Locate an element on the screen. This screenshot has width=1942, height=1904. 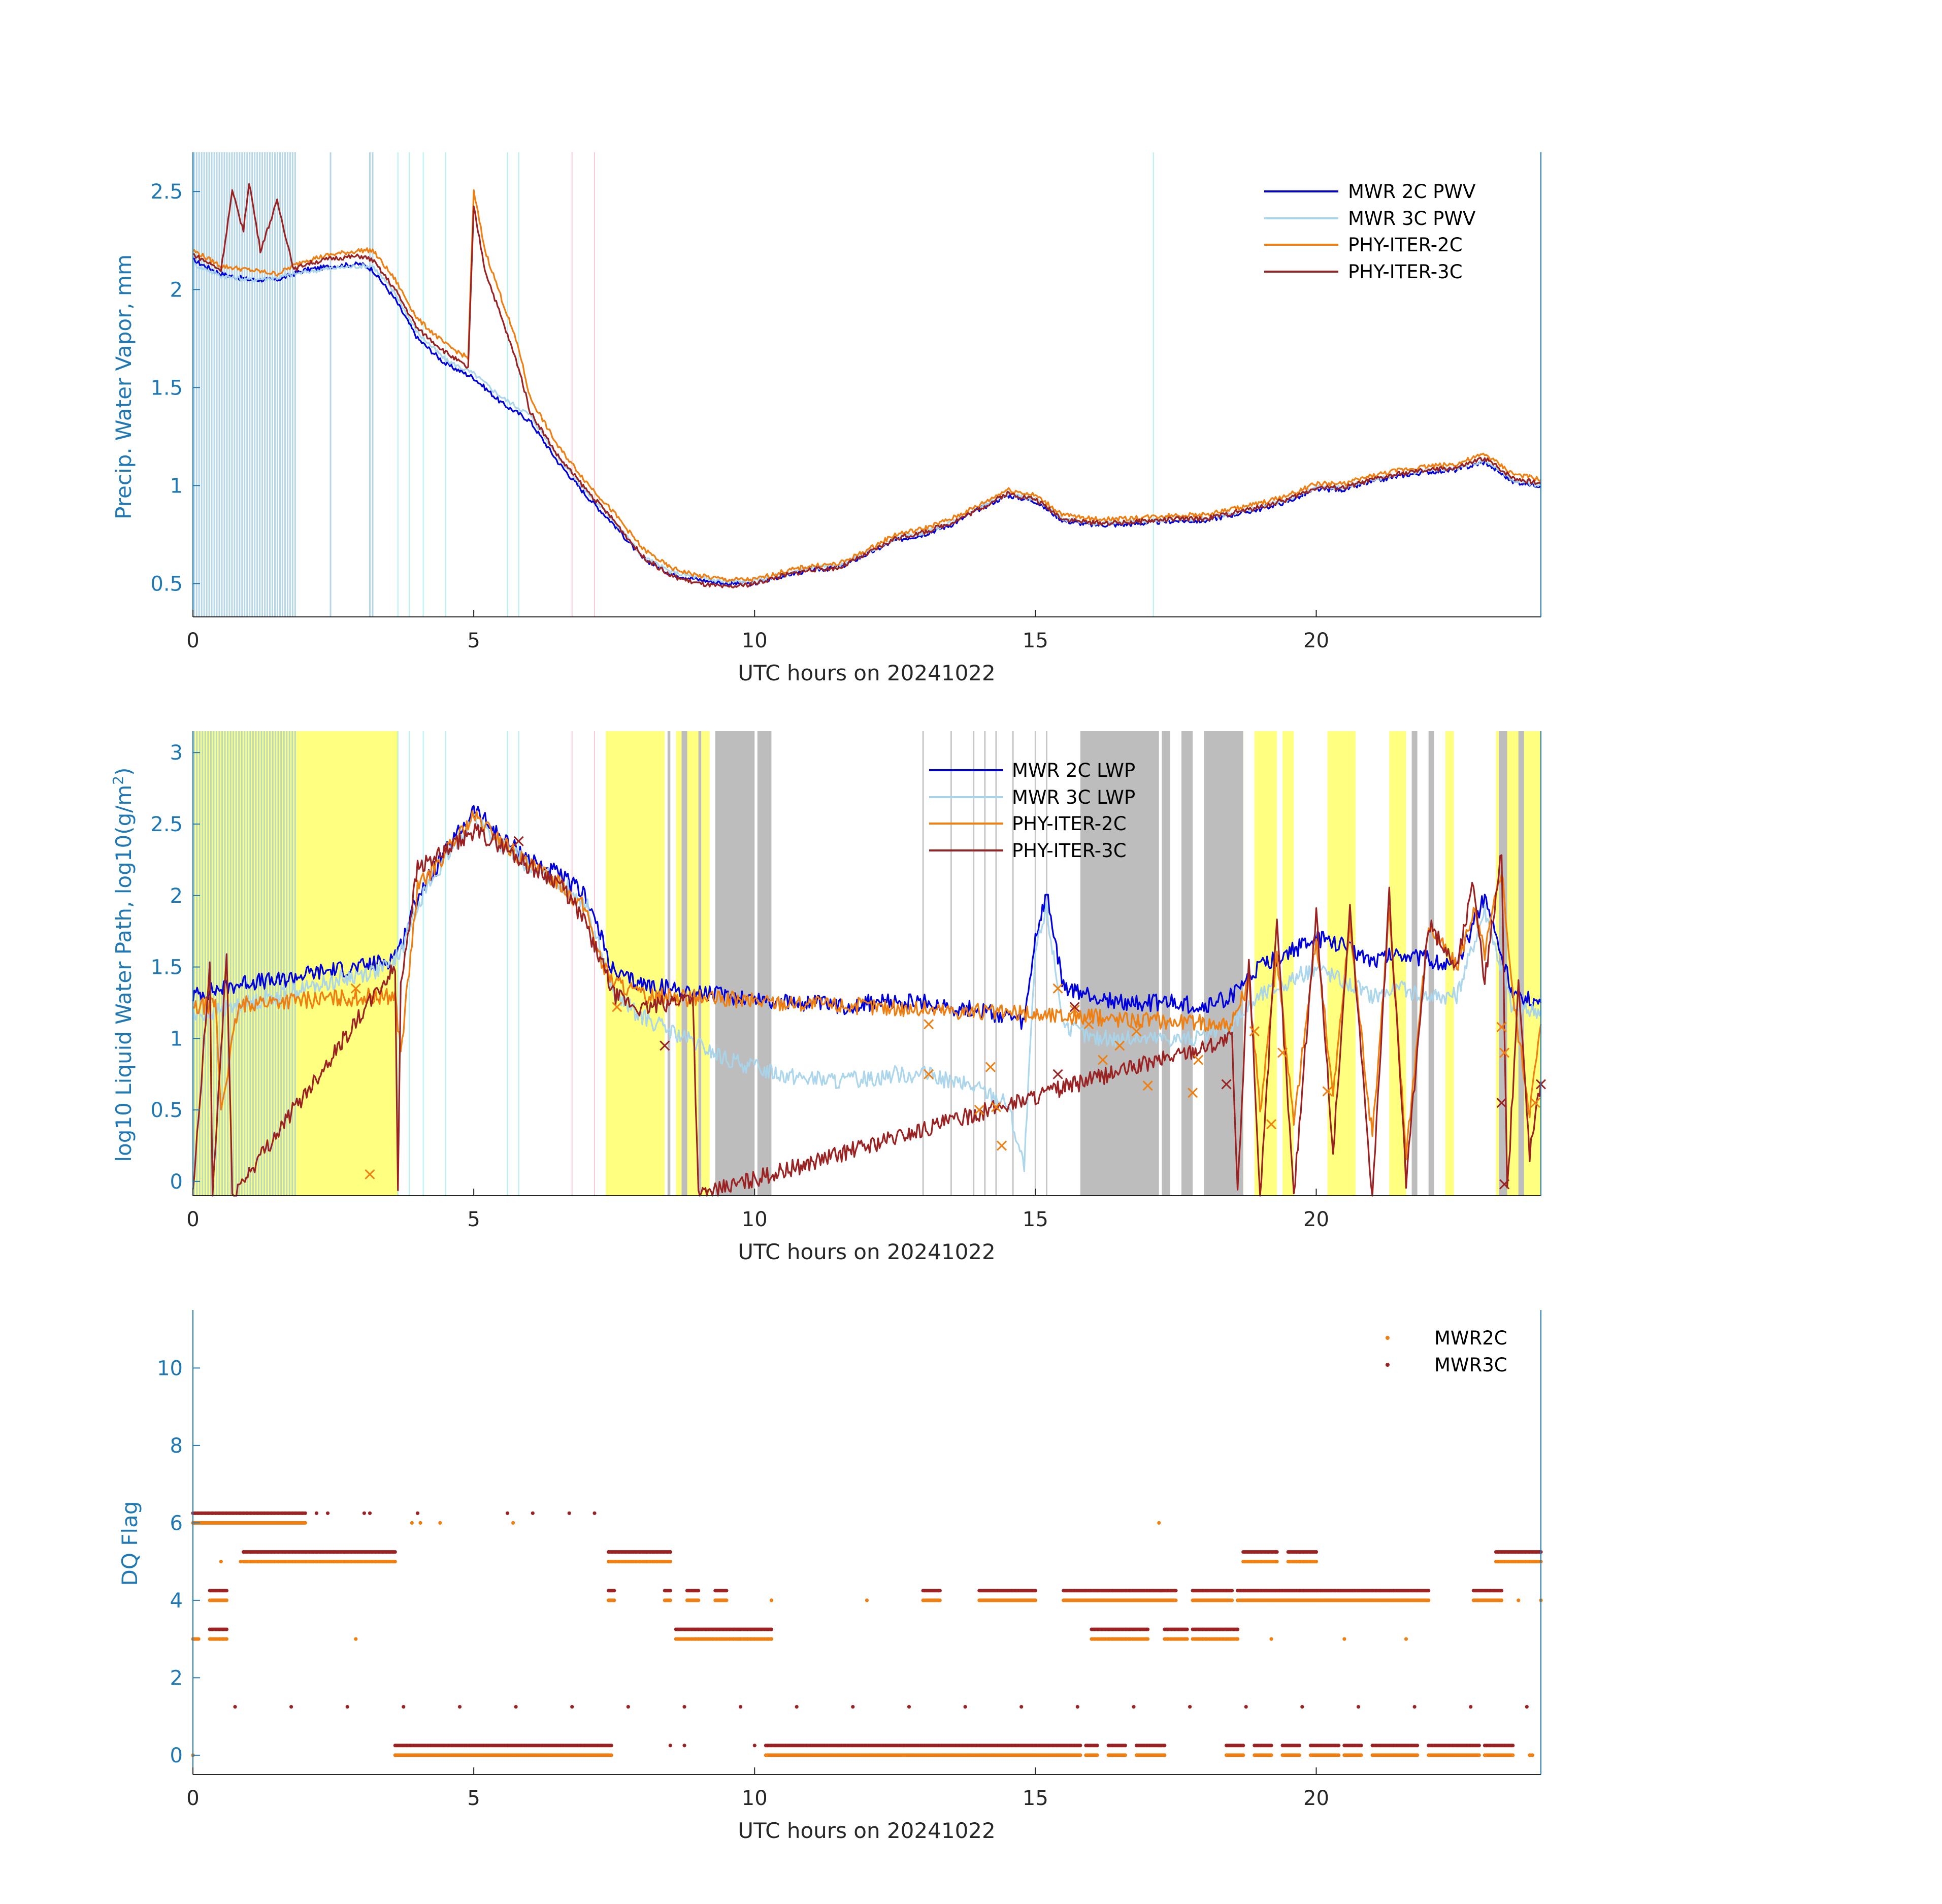
lwp-legend-label-phy2c: PHY-ITER-2C is located at coordinates (1069, 824).